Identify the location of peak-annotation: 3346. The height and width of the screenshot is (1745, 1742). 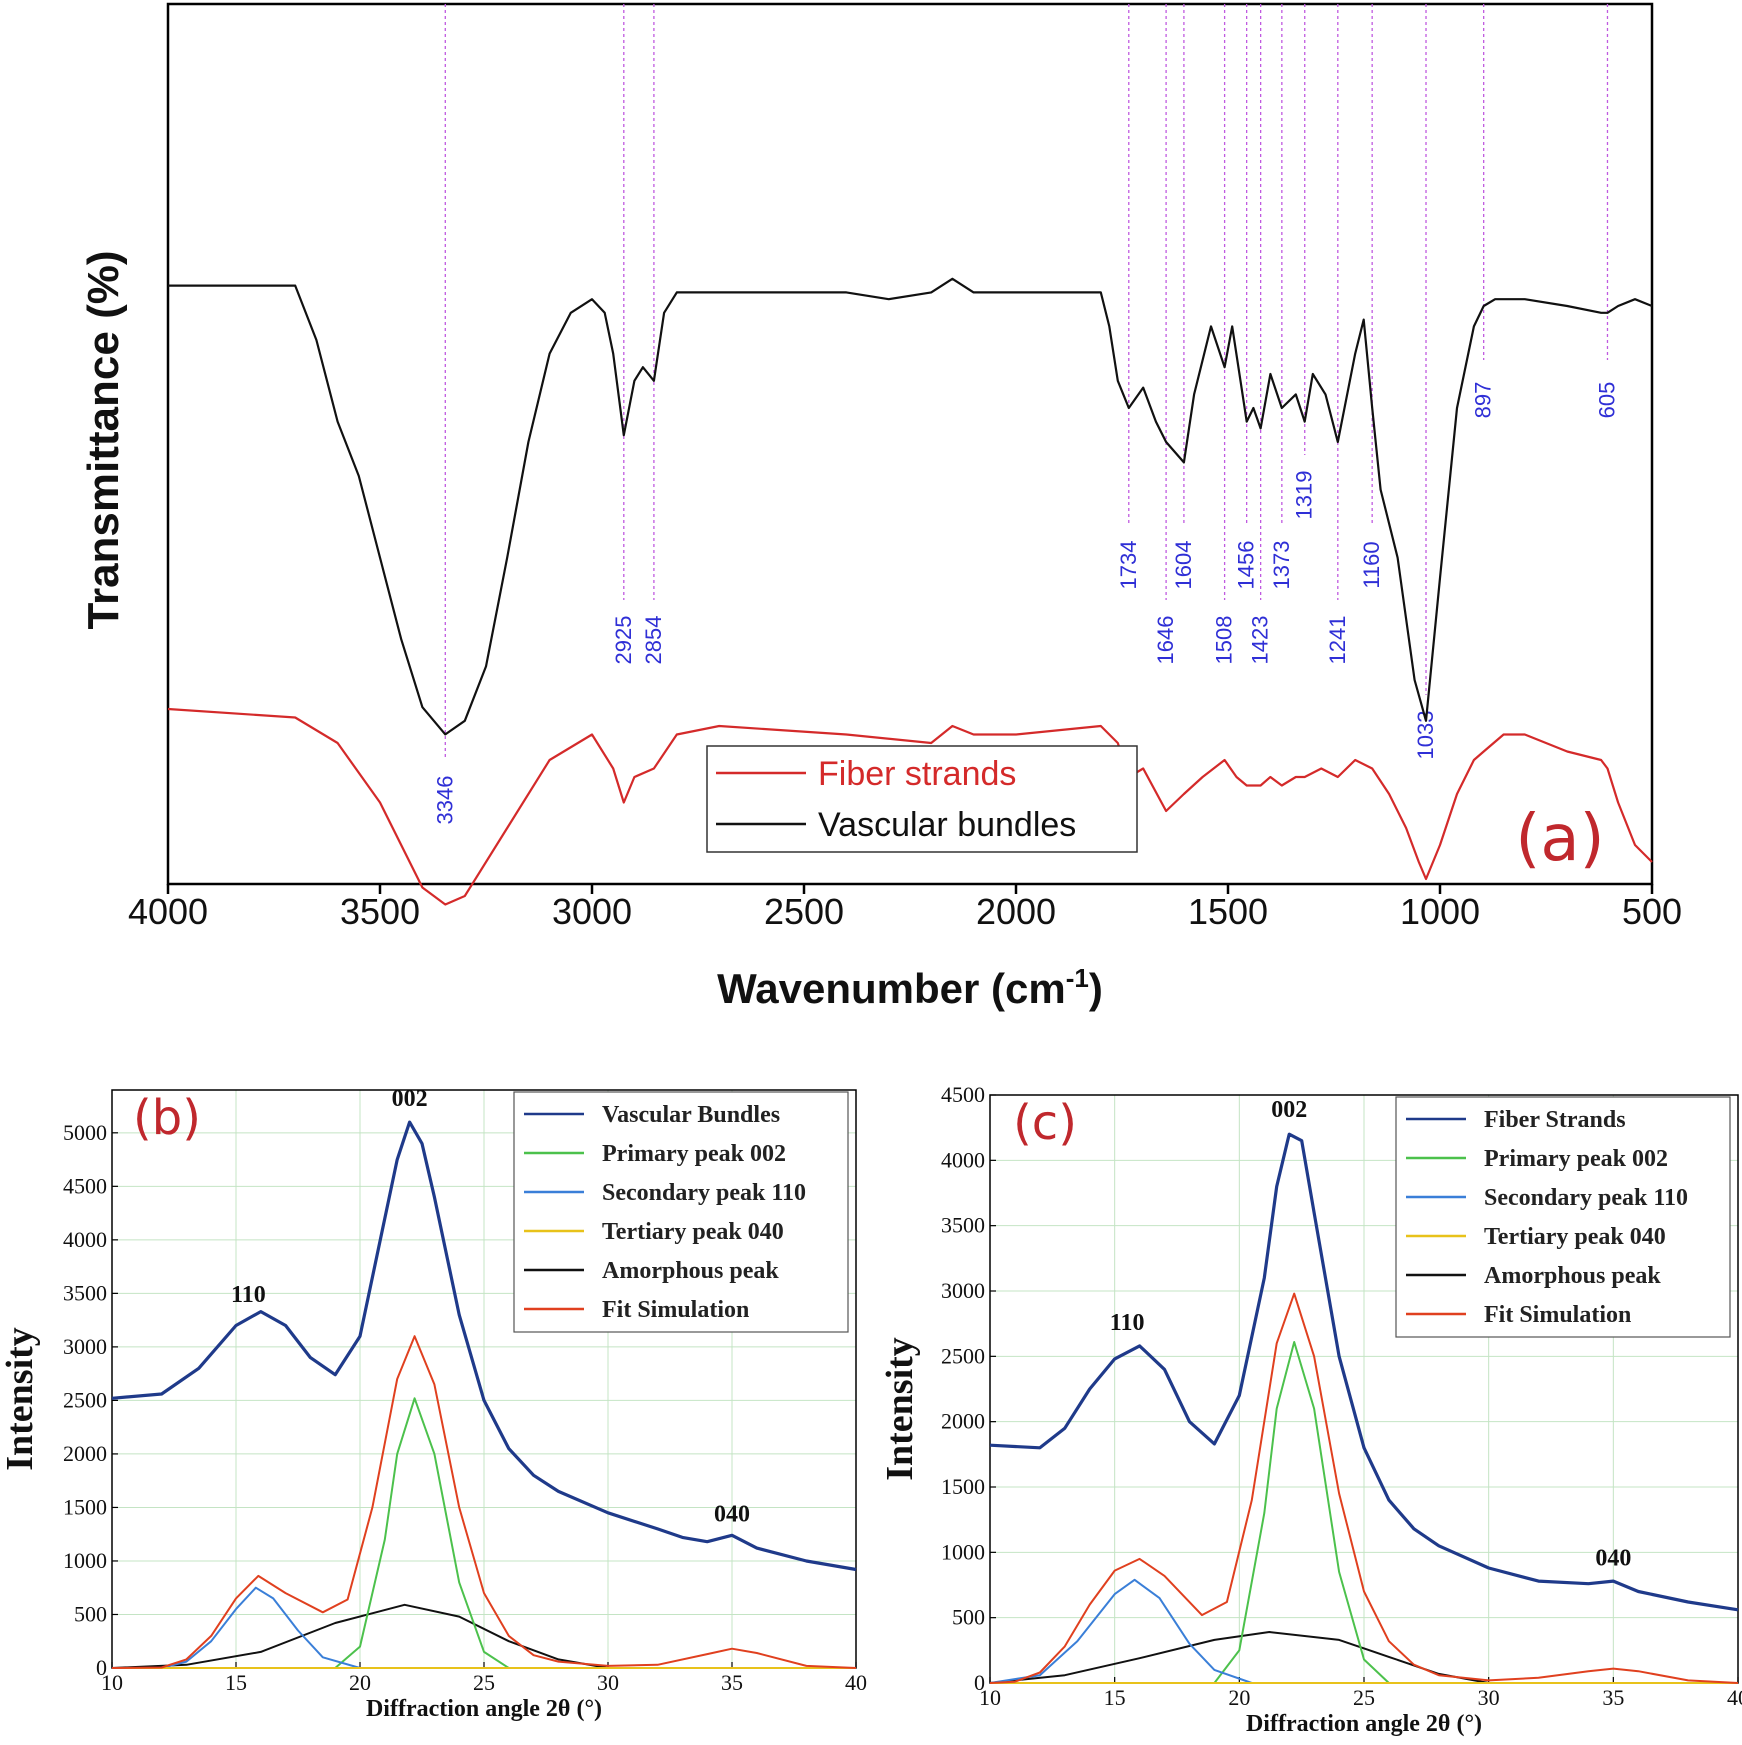
(444, 800).